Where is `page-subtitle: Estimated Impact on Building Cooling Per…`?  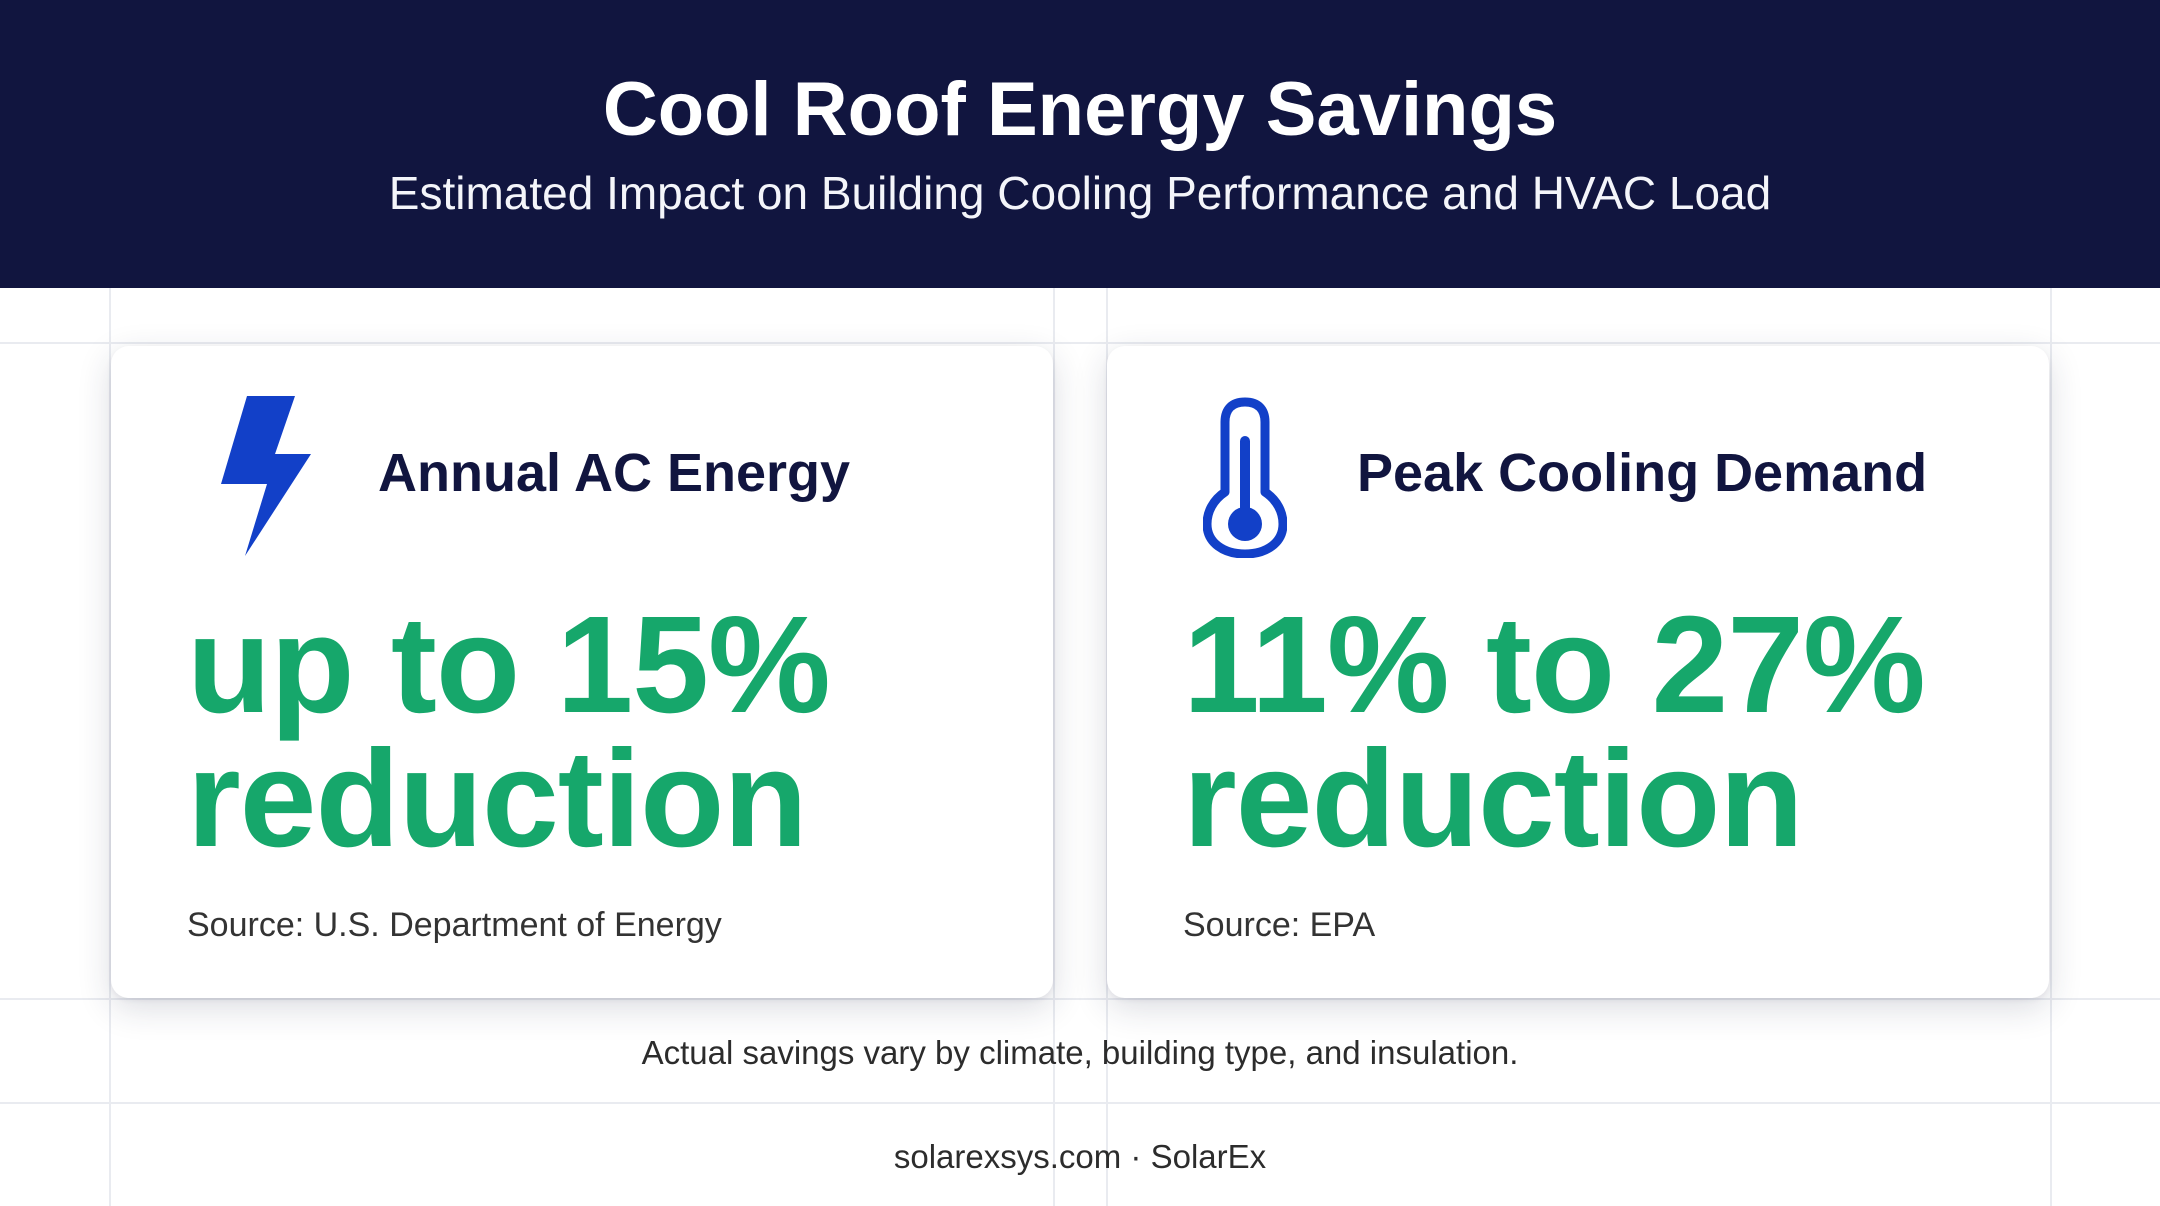
page-subtitle: Estimated Impact on Building Cooling Per… is located at coordinates (1080, 193).